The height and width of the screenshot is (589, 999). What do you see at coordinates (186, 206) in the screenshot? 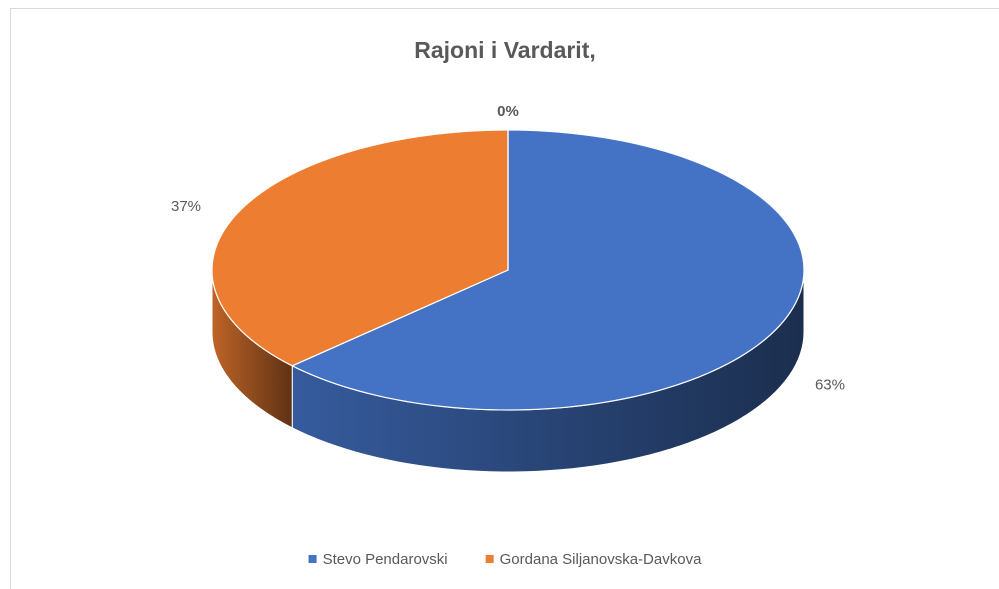
I see `data-label: 37%` at bounding box center [186, 206].